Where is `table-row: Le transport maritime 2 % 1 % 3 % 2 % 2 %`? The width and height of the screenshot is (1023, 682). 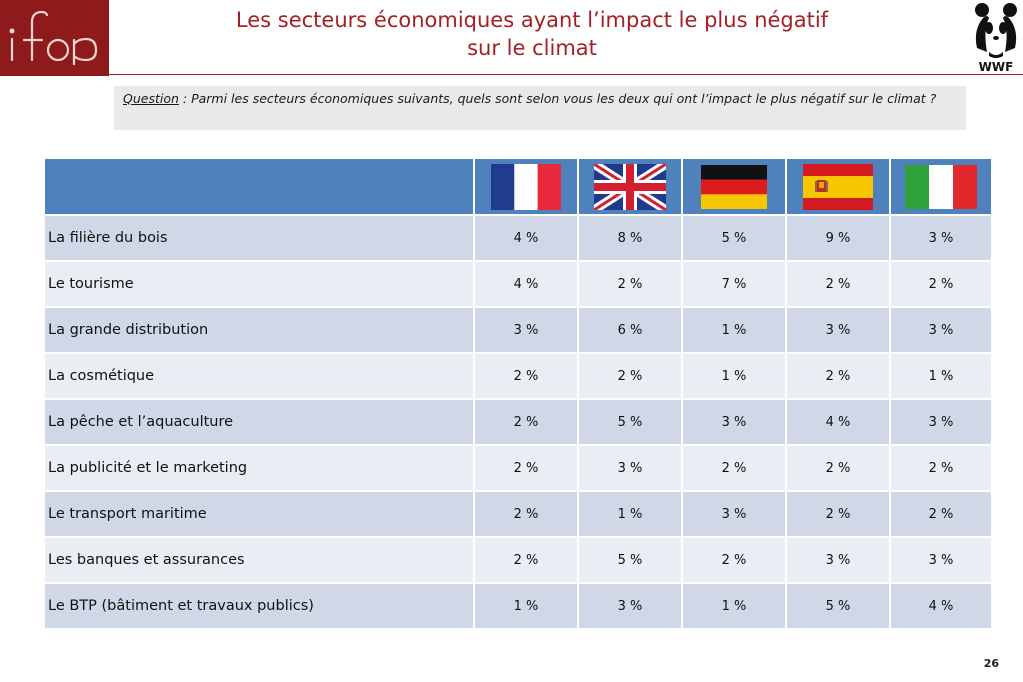
table-row: Le transport maritime 2 % 1 % 3 % 2 % 2 % is located at coordinates (518, 514).